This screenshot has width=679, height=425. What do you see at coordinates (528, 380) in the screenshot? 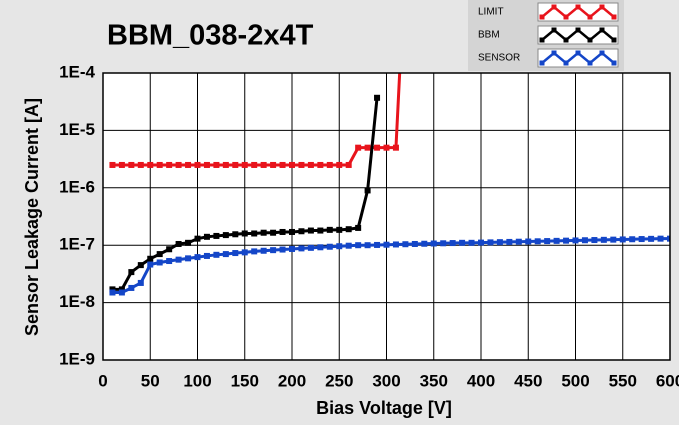
I see `x-tick-label: 450` at bounding box center [528, 380].